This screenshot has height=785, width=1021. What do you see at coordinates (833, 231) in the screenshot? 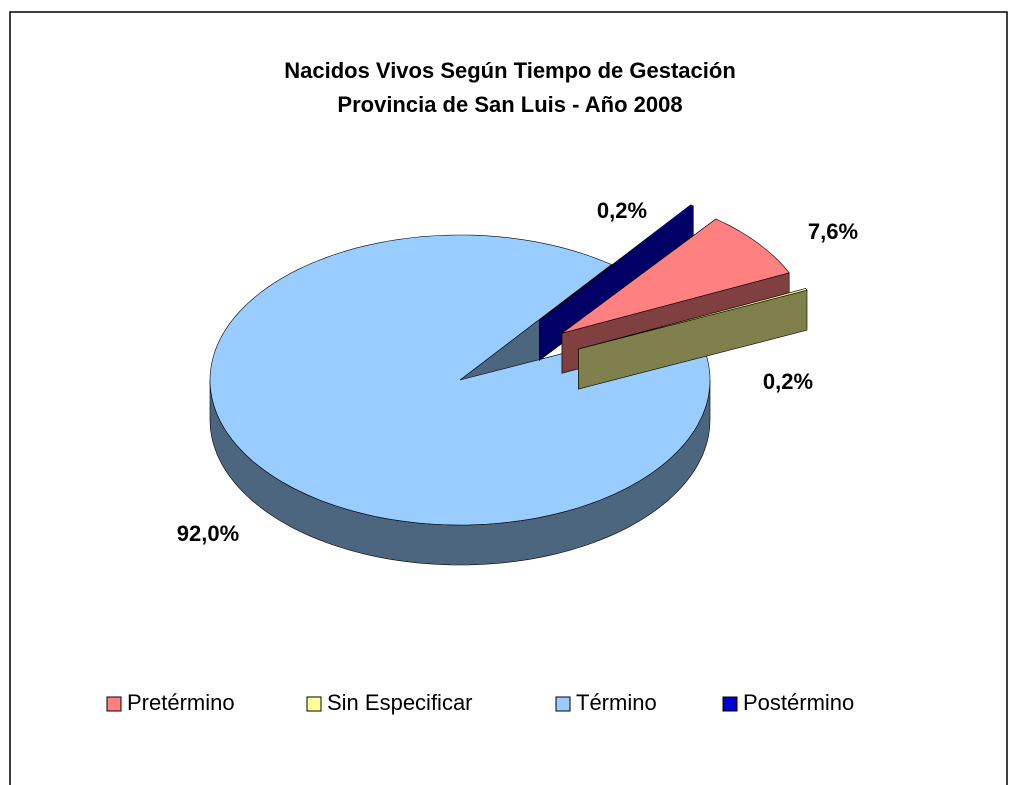
I see `value-label: 7,6%` at bounding box center [833, 231].